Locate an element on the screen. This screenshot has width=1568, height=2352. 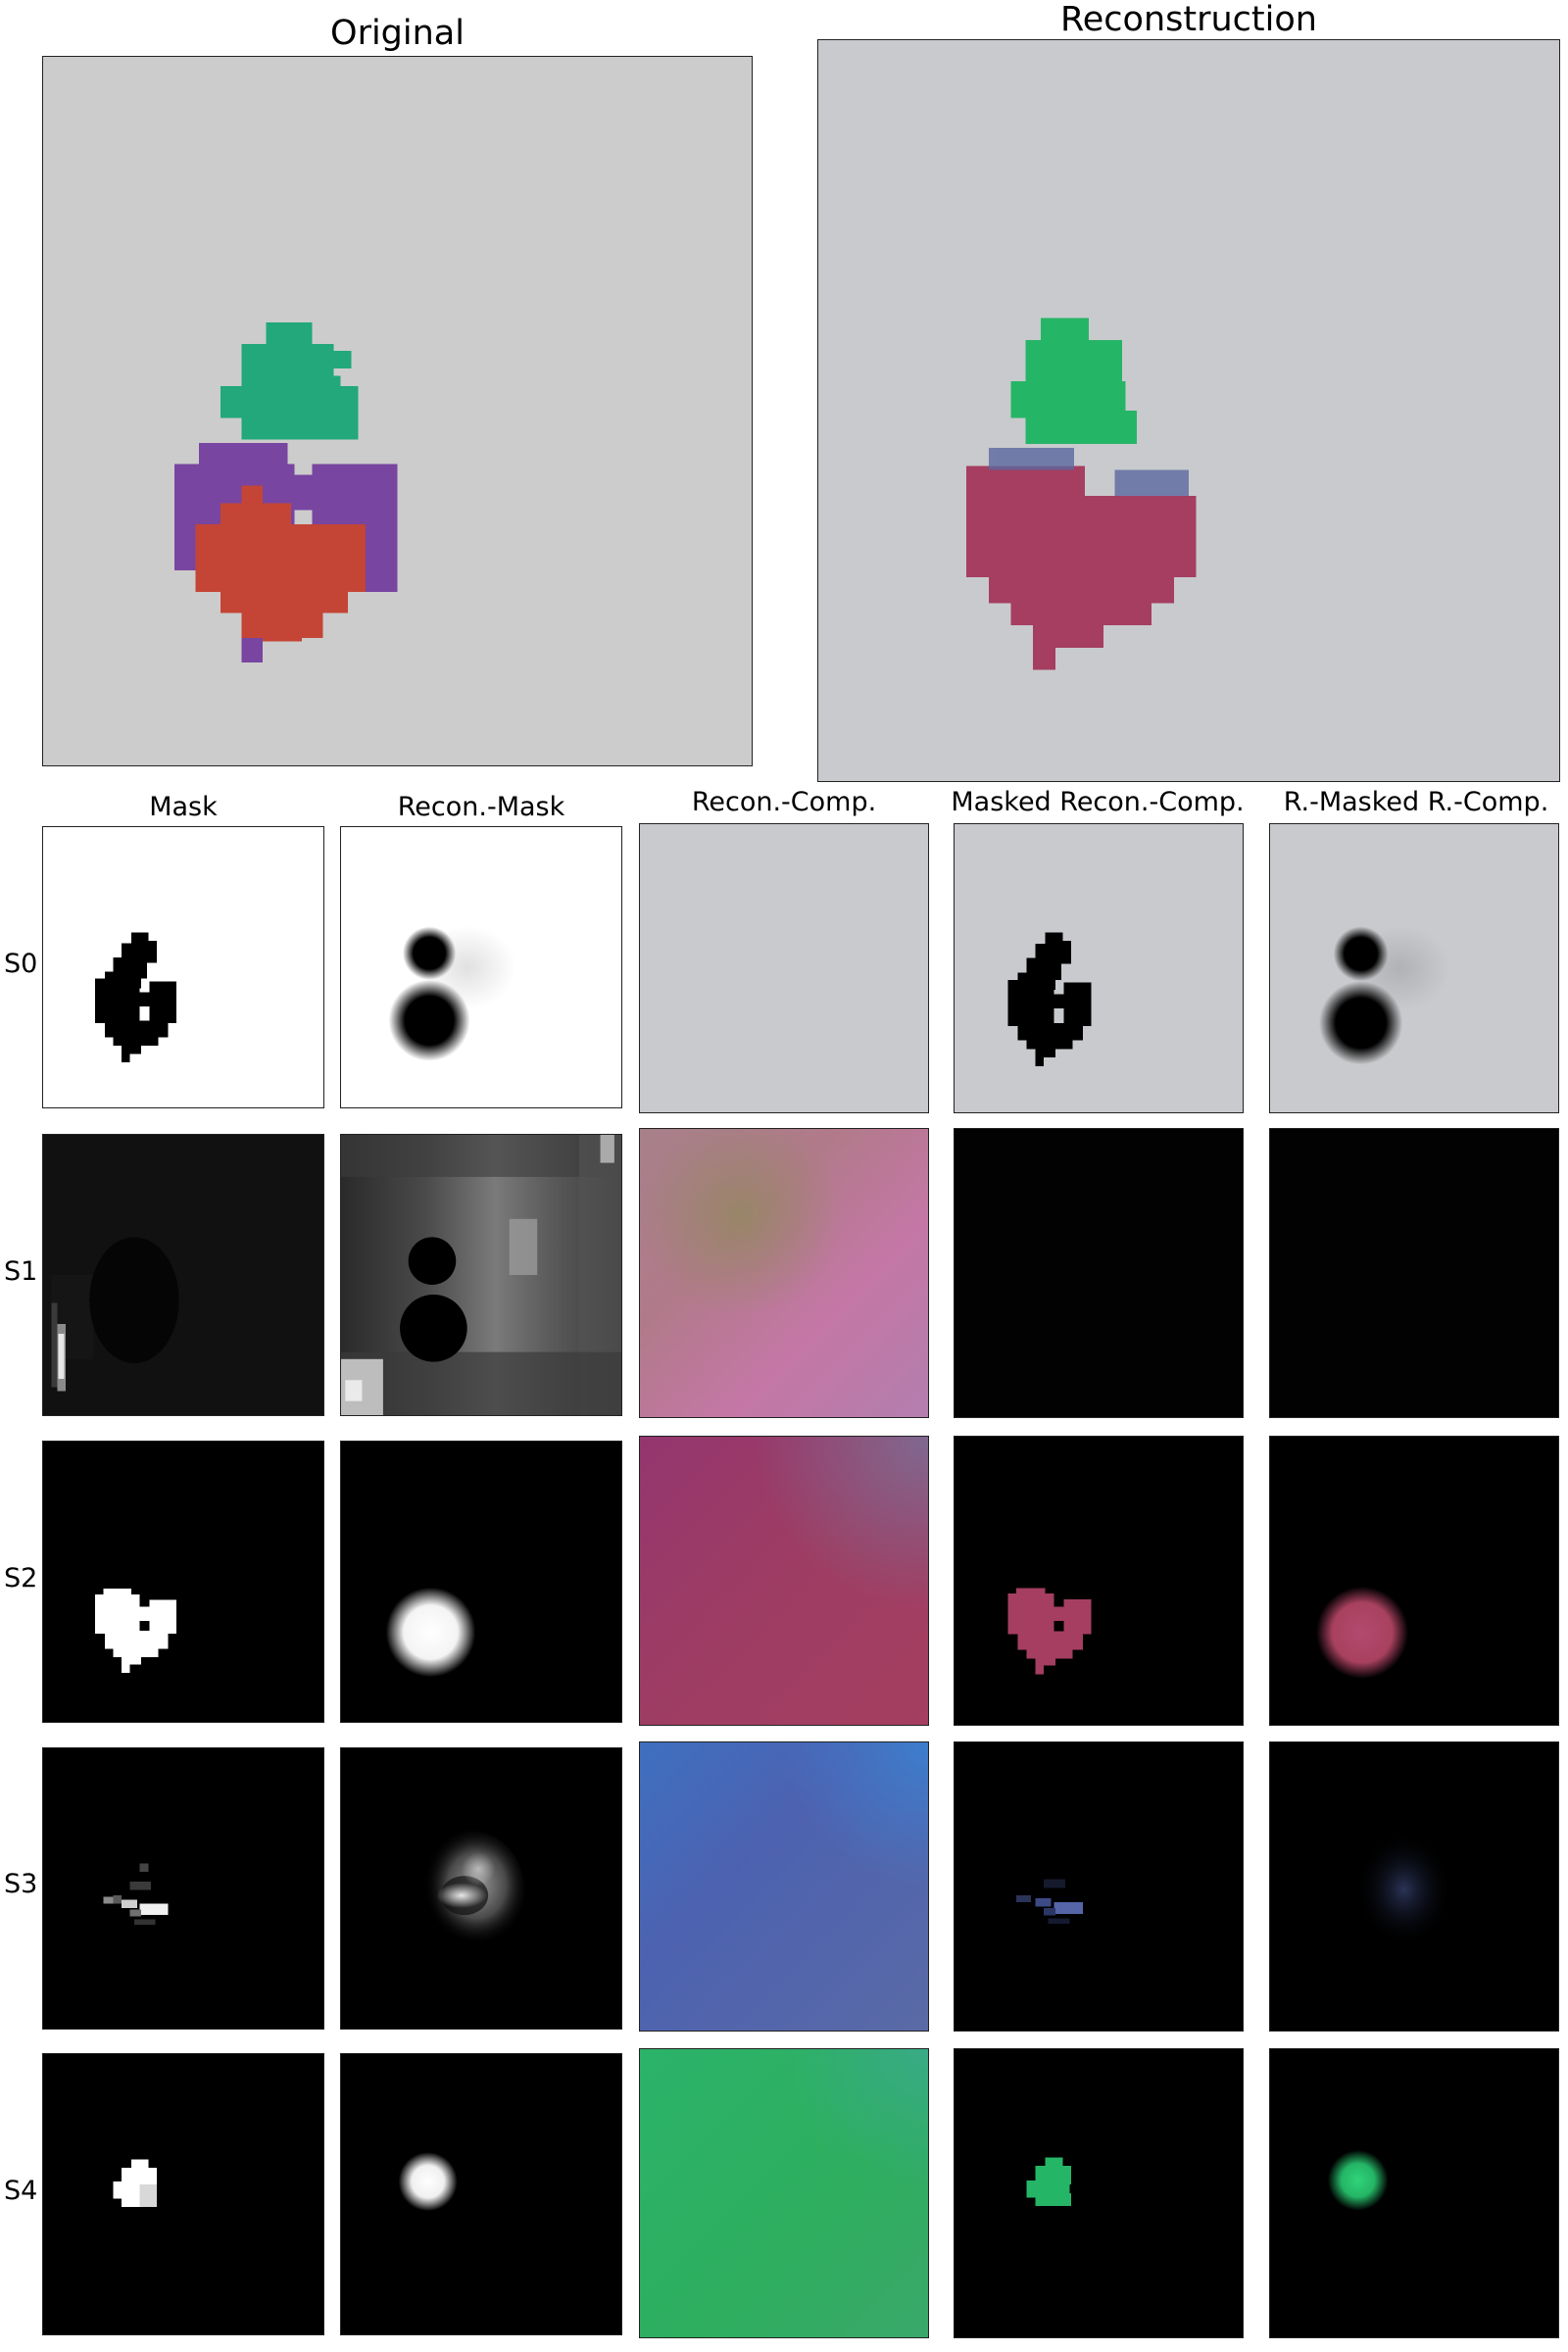
original-background is located at coordinates (397, 411).